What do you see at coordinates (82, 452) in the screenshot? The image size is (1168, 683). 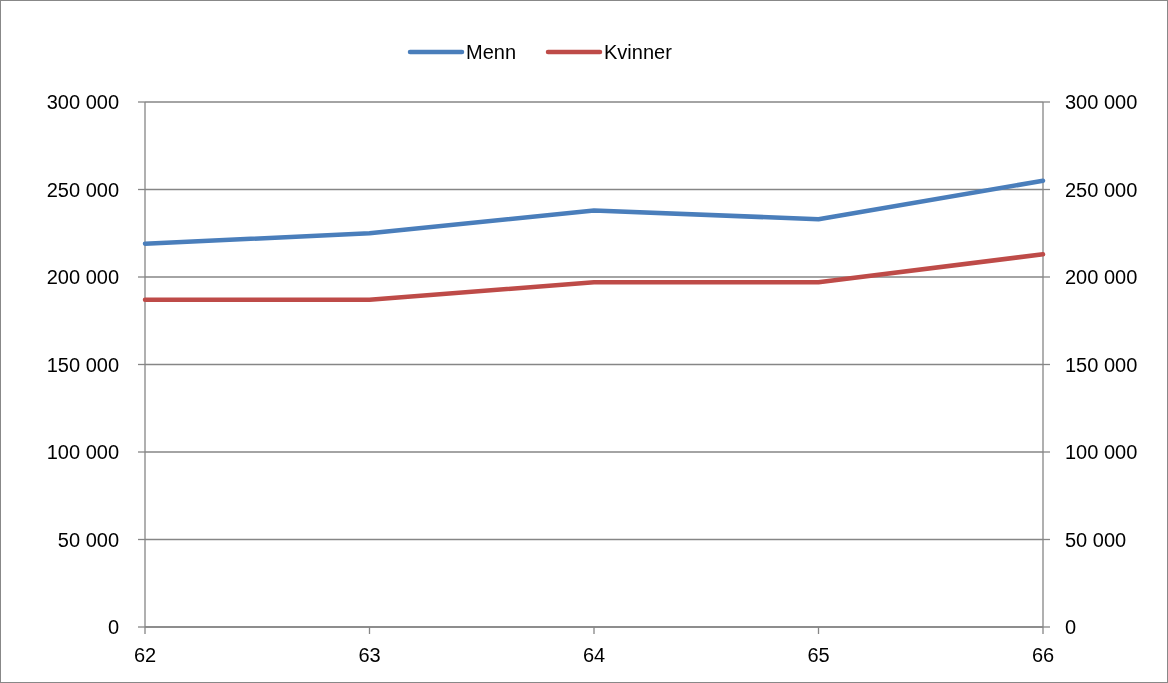 I see `y-tick-label: 100 000` at bounding box center [82, 452].